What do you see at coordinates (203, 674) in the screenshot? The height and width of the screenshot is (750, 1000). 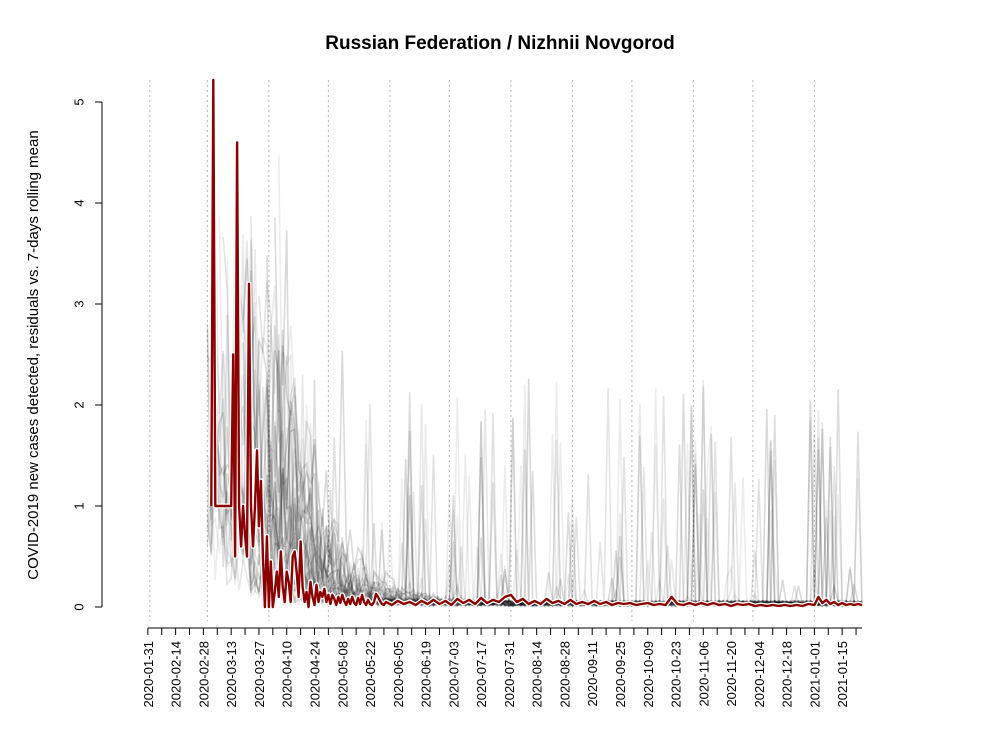 I see `x-tick-label: 2020-02-28` at bounding box center [203, 674].